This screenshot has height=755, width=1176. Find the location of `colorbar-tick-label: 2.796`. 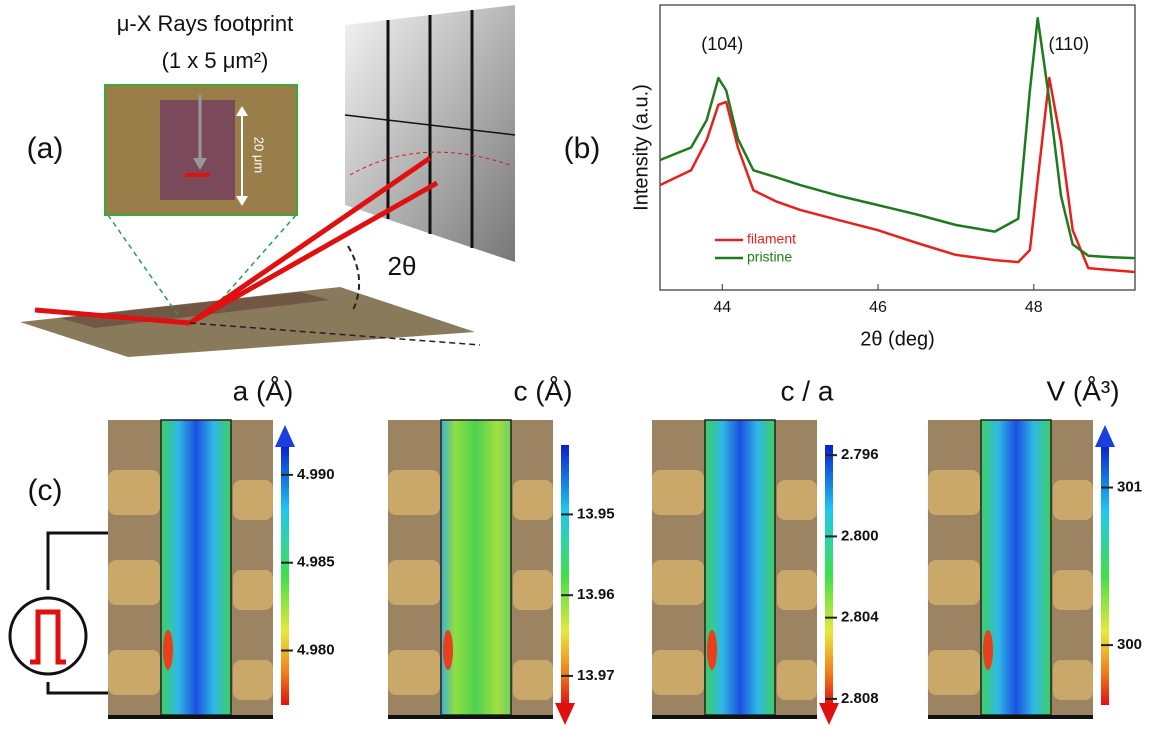

colorbar-tick-label: 2.796 is located at coordinates (860, 454).